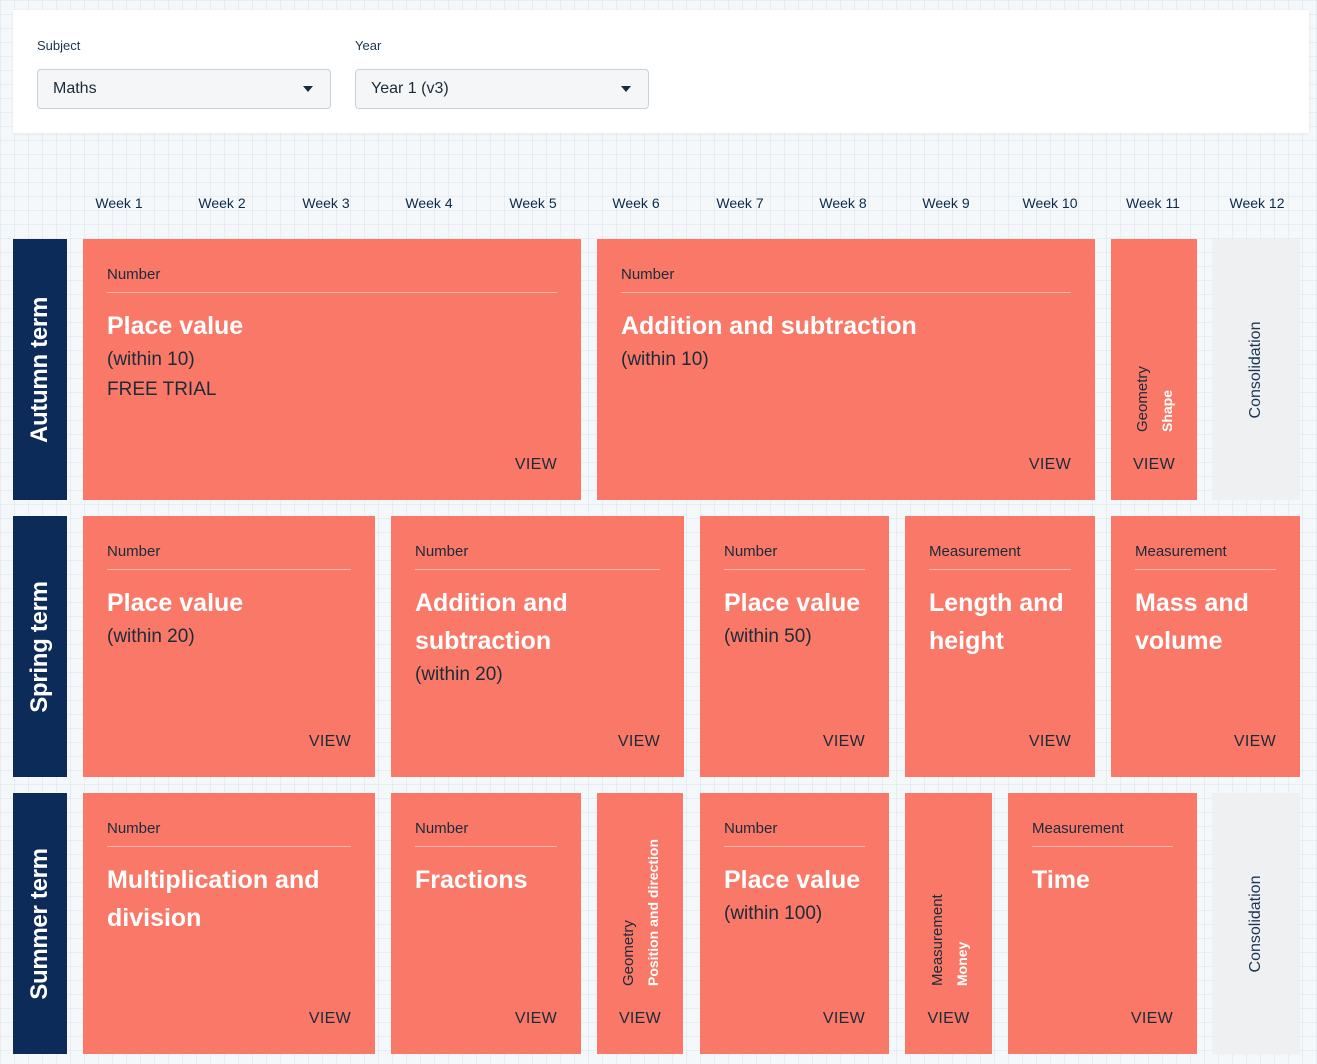 This screenshot has height=1064, width=1317. I want to click on block-title: Place value (within 50), so click(796, 618).